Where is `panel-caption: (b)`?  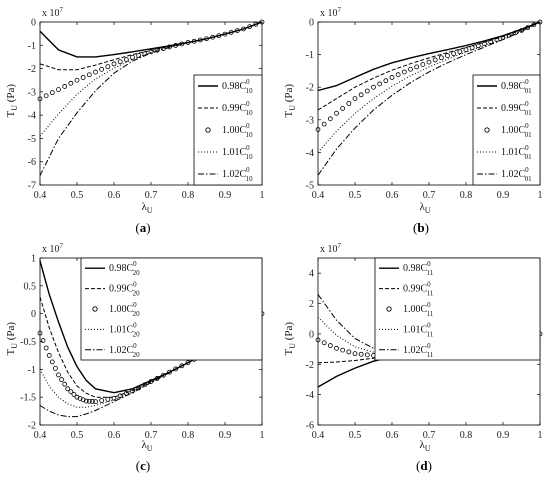
panel-caption: (b) is located at coordinates (421, 227).